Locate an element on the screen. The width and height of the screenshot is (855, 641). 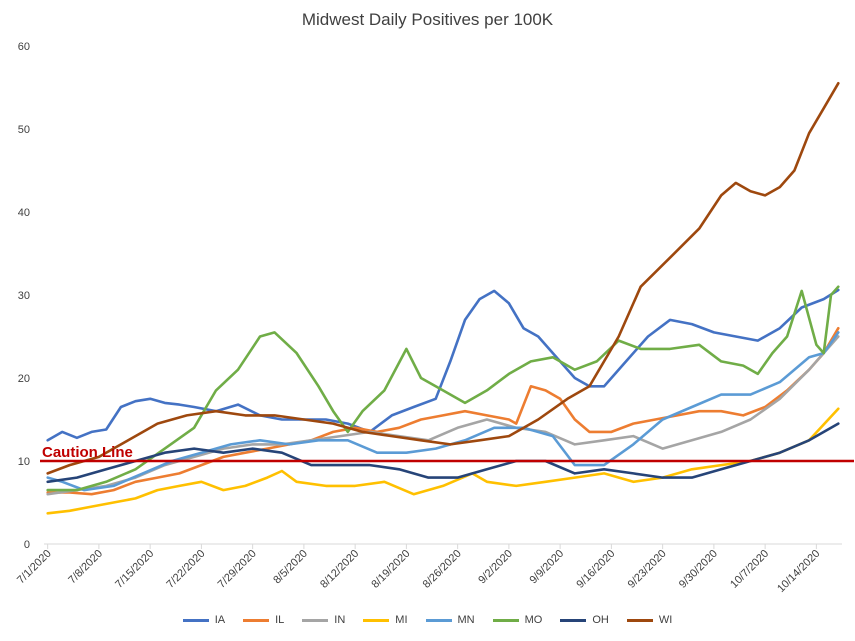
legend-label: MI is located at coordinates (401, 620).